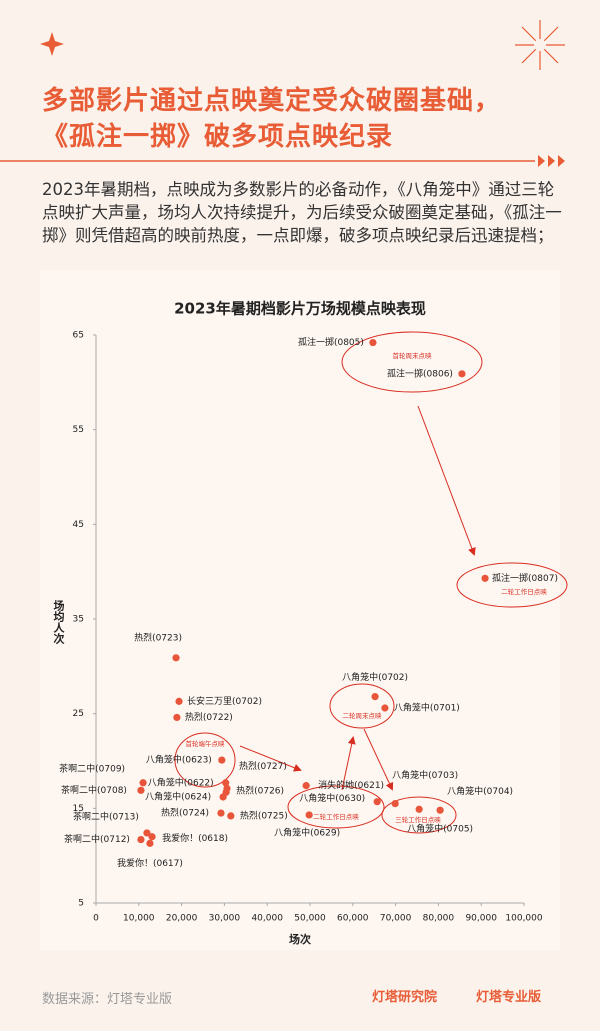  What do you see at coordinates (106, 816) in the screenshot?
I see `point-label: 茶啊二中(0713)` at bounding box center [106, 816].